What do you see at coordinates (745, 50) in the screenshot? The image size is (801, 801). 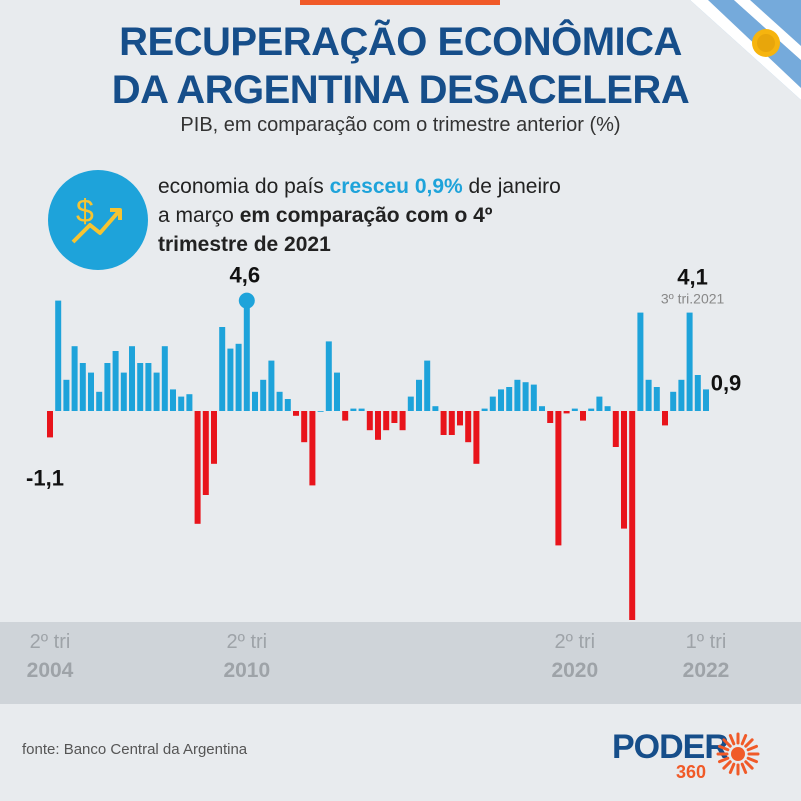 I see `argentina-flag-icon` at bounding box center [745, 50].